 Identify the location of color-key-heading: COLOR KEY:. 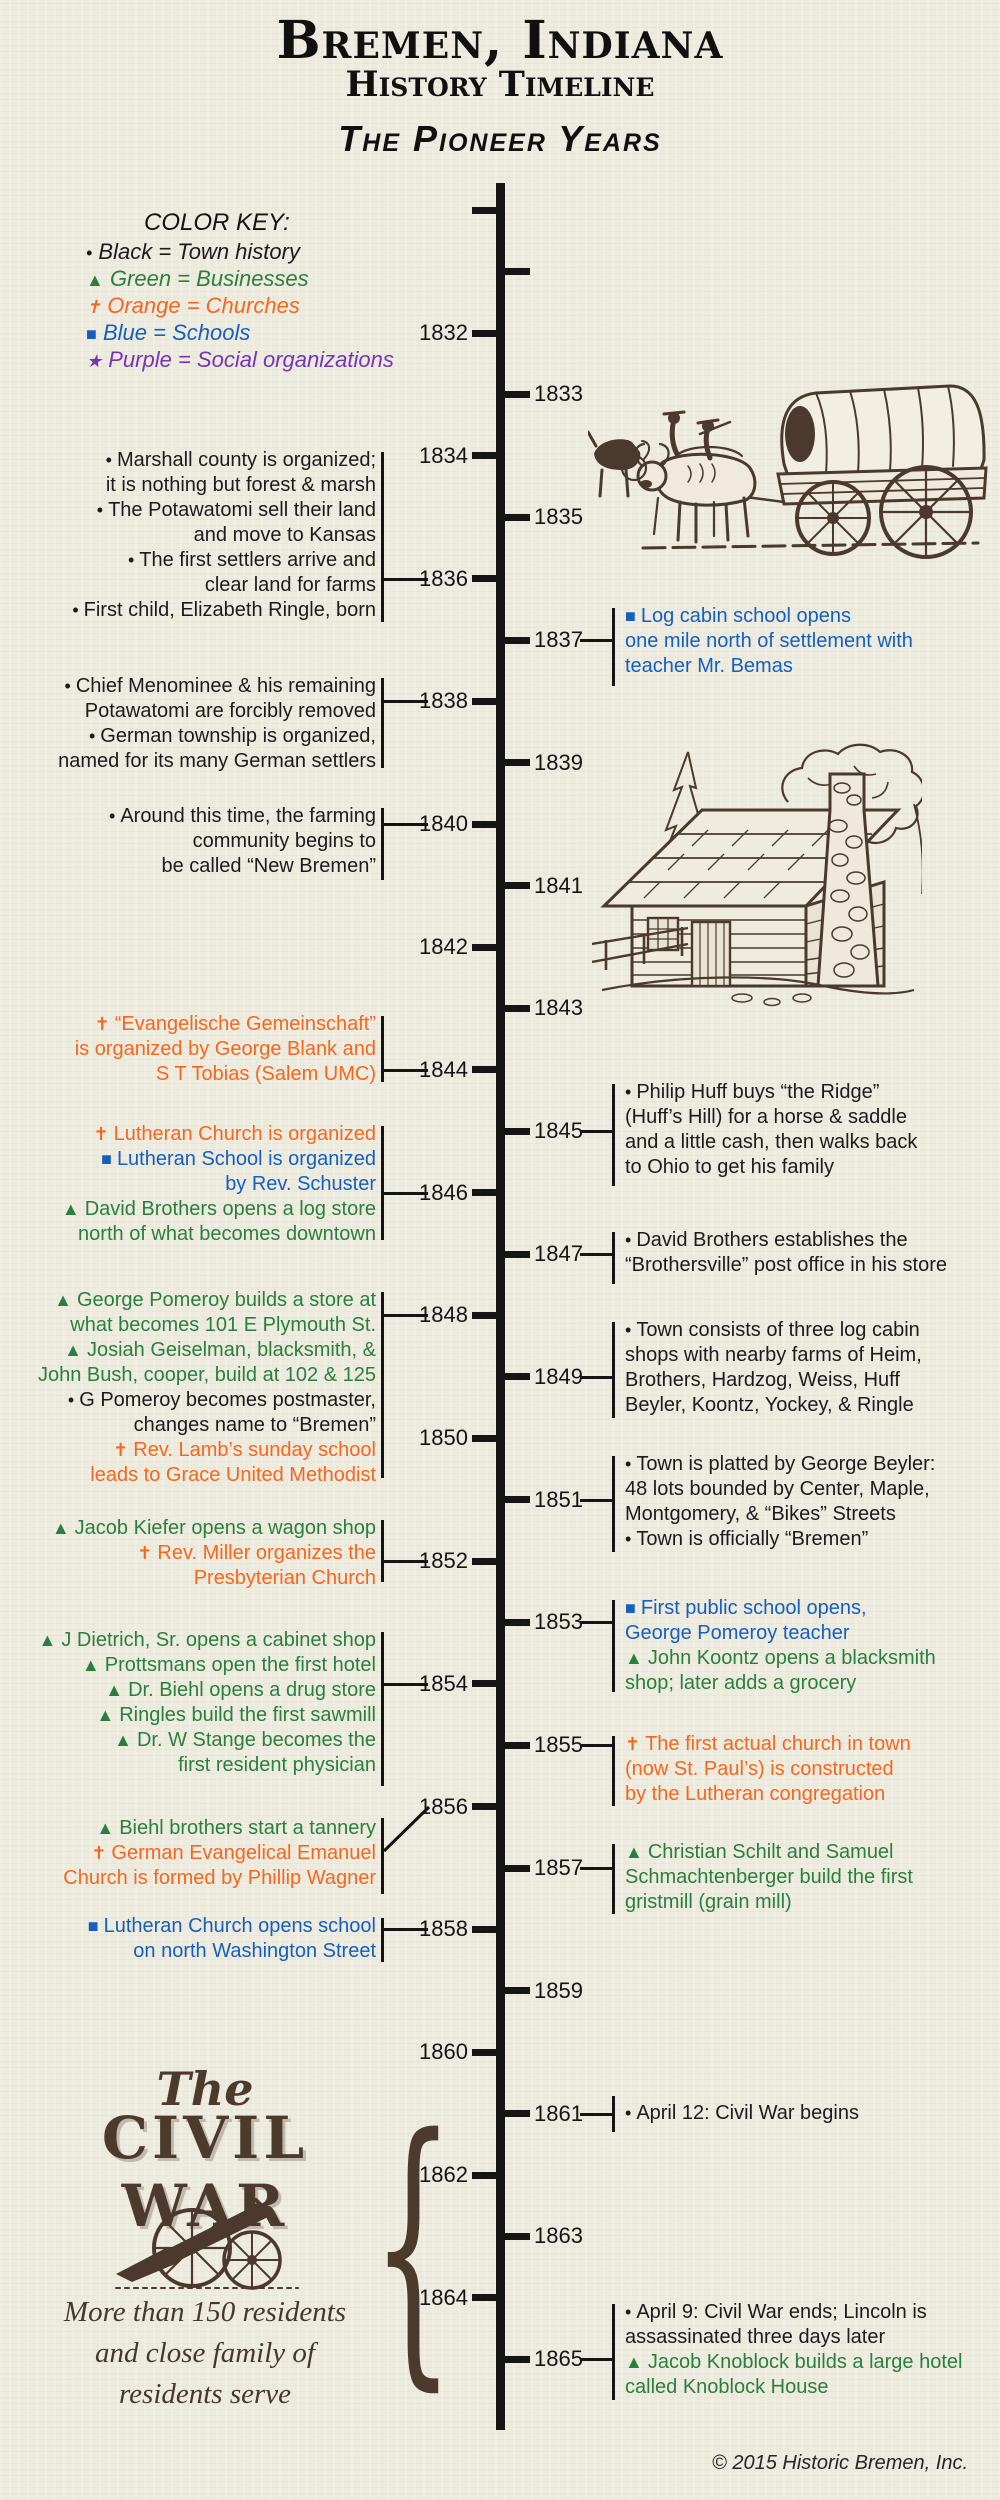
(217, 222).